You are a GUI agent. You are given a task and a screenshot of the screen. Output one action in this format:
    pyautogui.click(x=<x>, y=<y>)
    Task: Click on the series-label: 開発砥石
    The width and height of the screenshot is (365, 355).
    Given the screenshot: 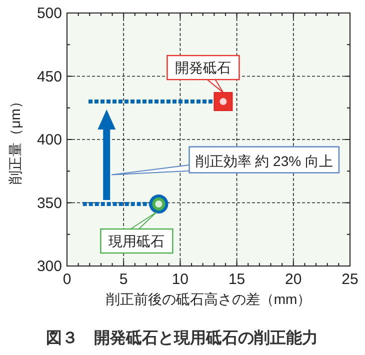 What is the action you would take?
    pyautogui.click(x=203, y=68)
    